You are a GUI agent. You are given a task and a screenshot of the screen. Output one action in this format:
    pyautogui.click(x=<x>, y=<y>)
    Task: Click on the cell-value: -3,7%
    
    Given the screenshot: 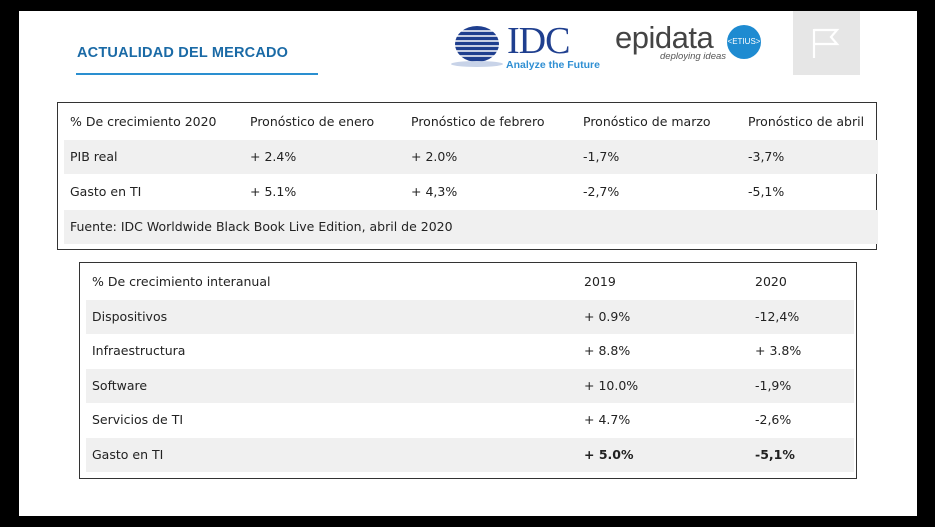 What is the action you would take?
    pyautogui.click(x=766, y=156)
    